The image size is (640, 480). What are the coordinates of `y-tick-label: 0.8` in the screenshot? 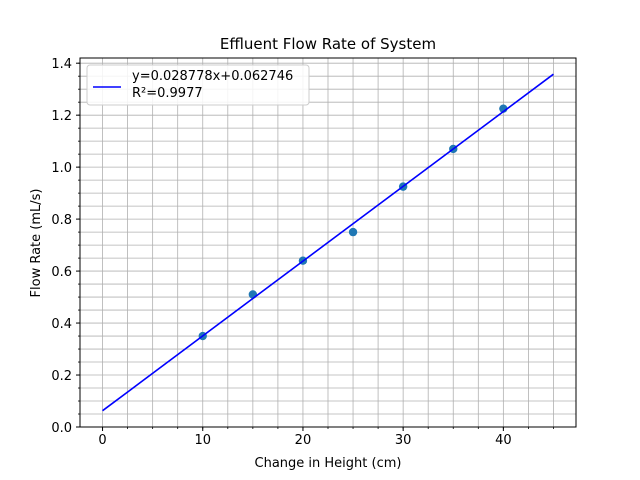 It's located at (61, 220).